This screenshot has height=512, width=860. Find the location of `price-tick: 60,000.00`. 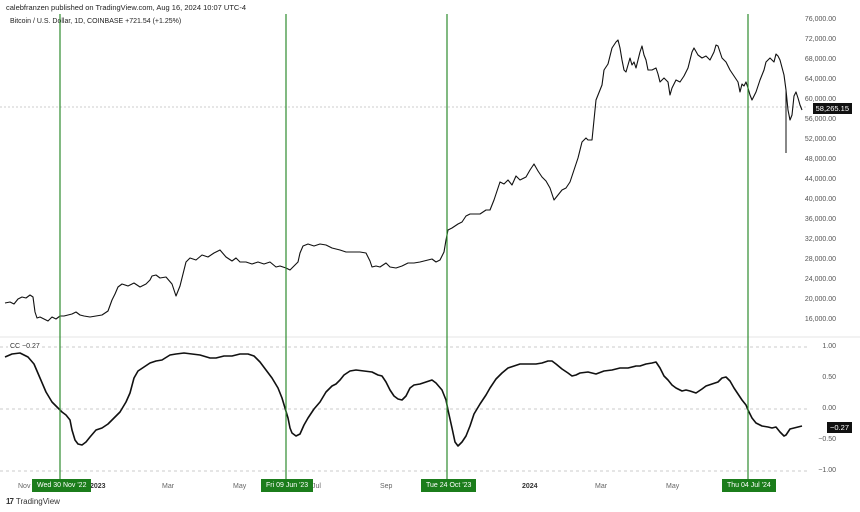

price-tick: 60,000.00 is located at coordinates (820, 99).